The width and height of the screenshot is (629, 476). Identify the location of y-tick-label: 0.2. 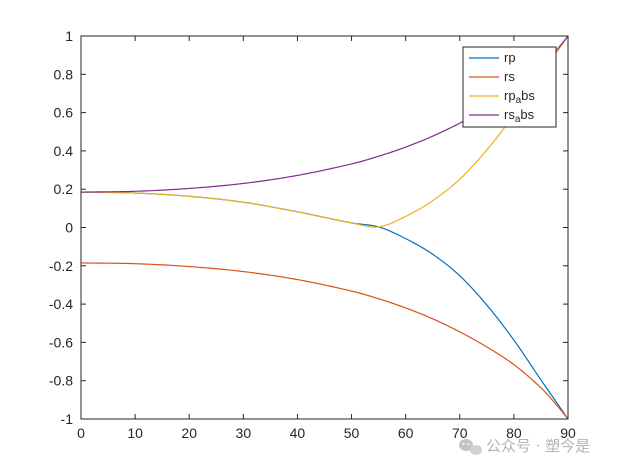
(64, 189).